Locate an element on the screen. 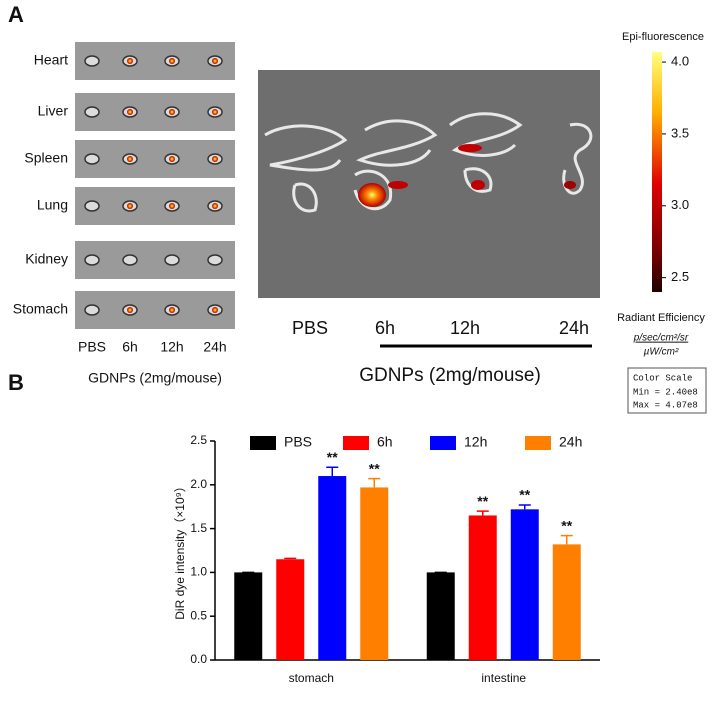  panel-label: B is located at coordinates (16, 382).